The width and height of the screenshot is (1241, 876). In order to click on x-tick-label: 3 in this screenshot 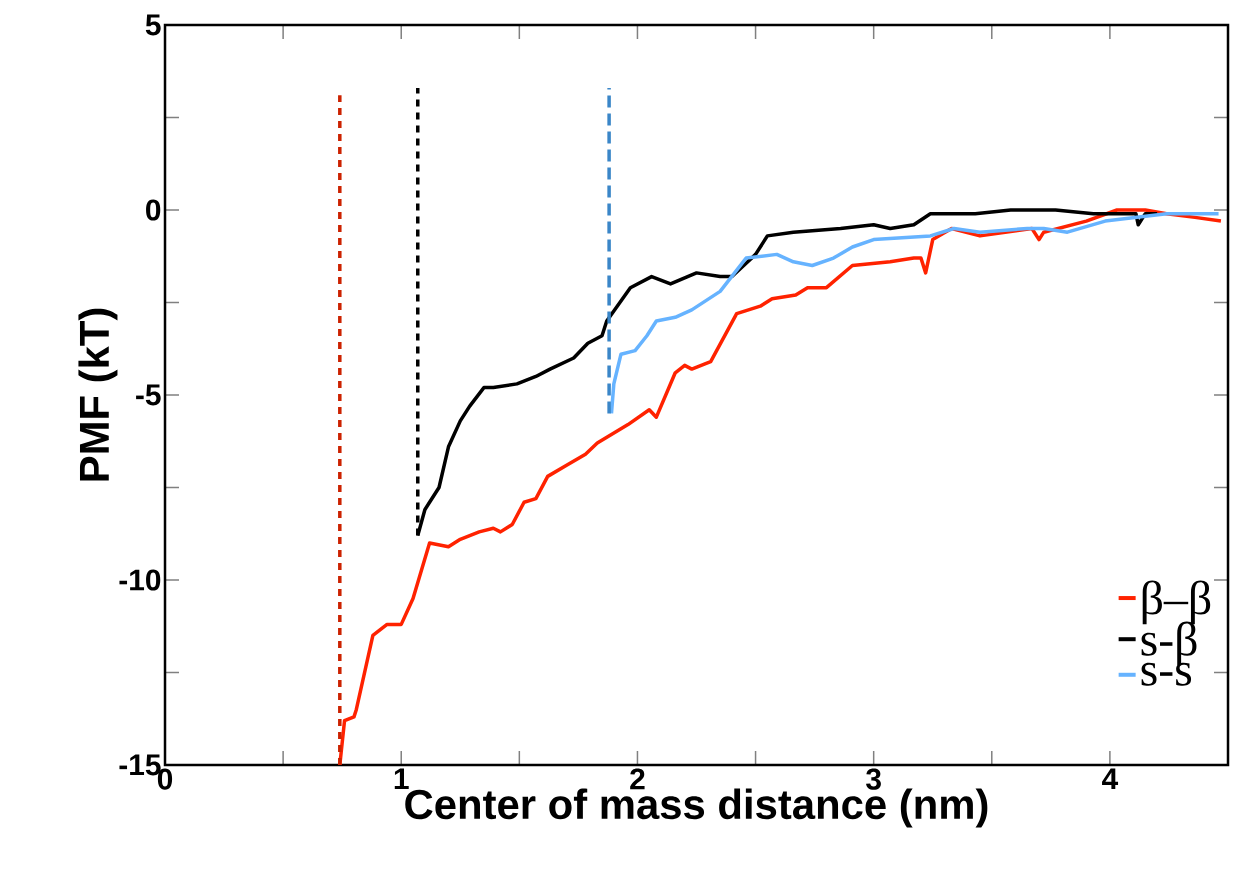, I will do `click(873, 779)`.